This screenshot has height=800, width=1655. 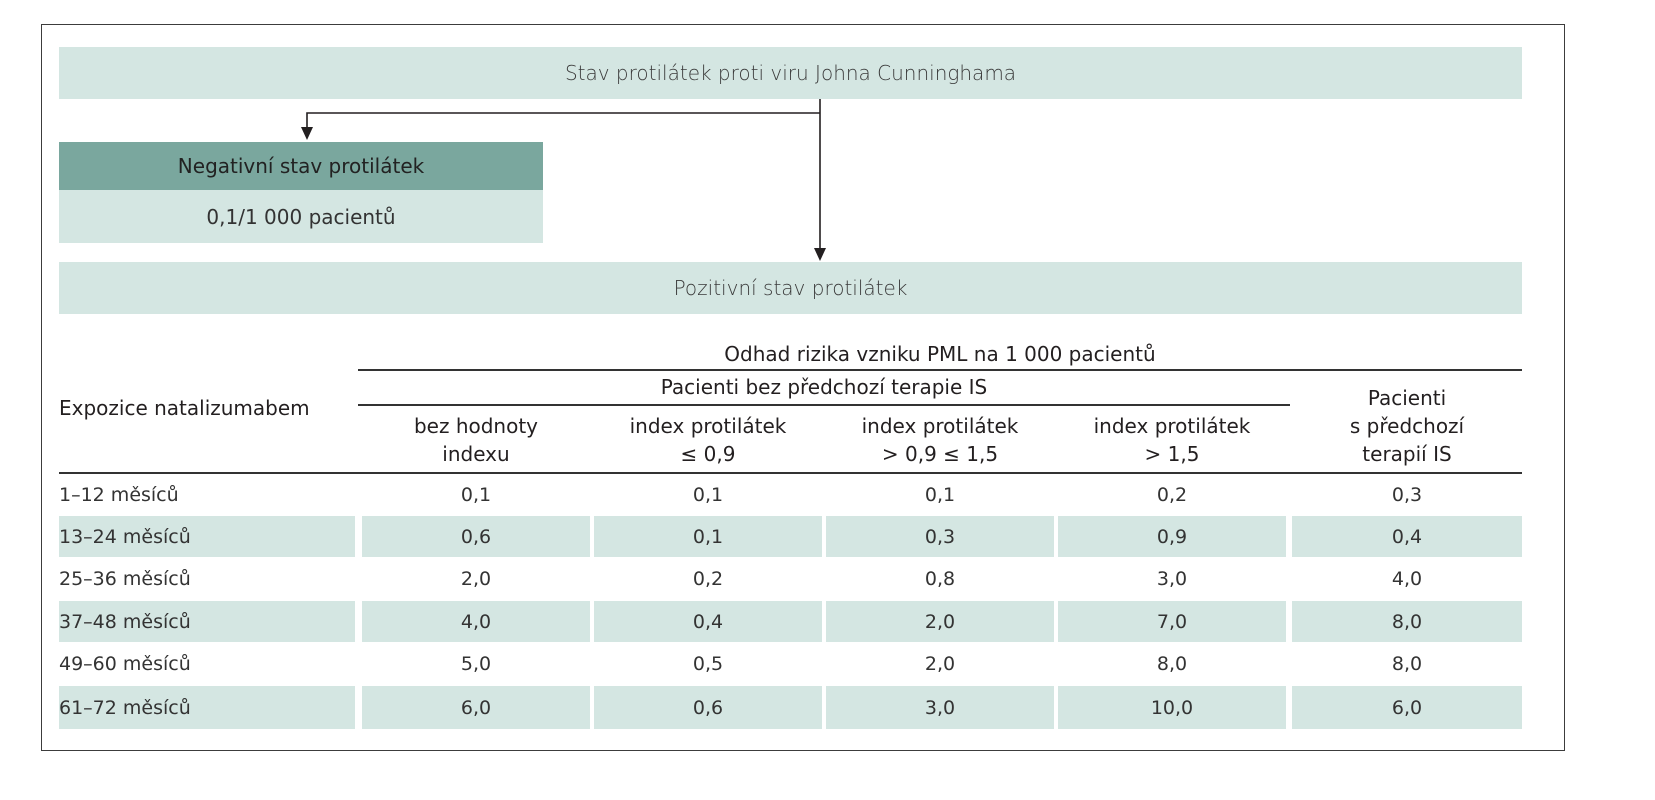 I want to click on row-header: Expozice natalizumabem, so click(x=184, y=408).